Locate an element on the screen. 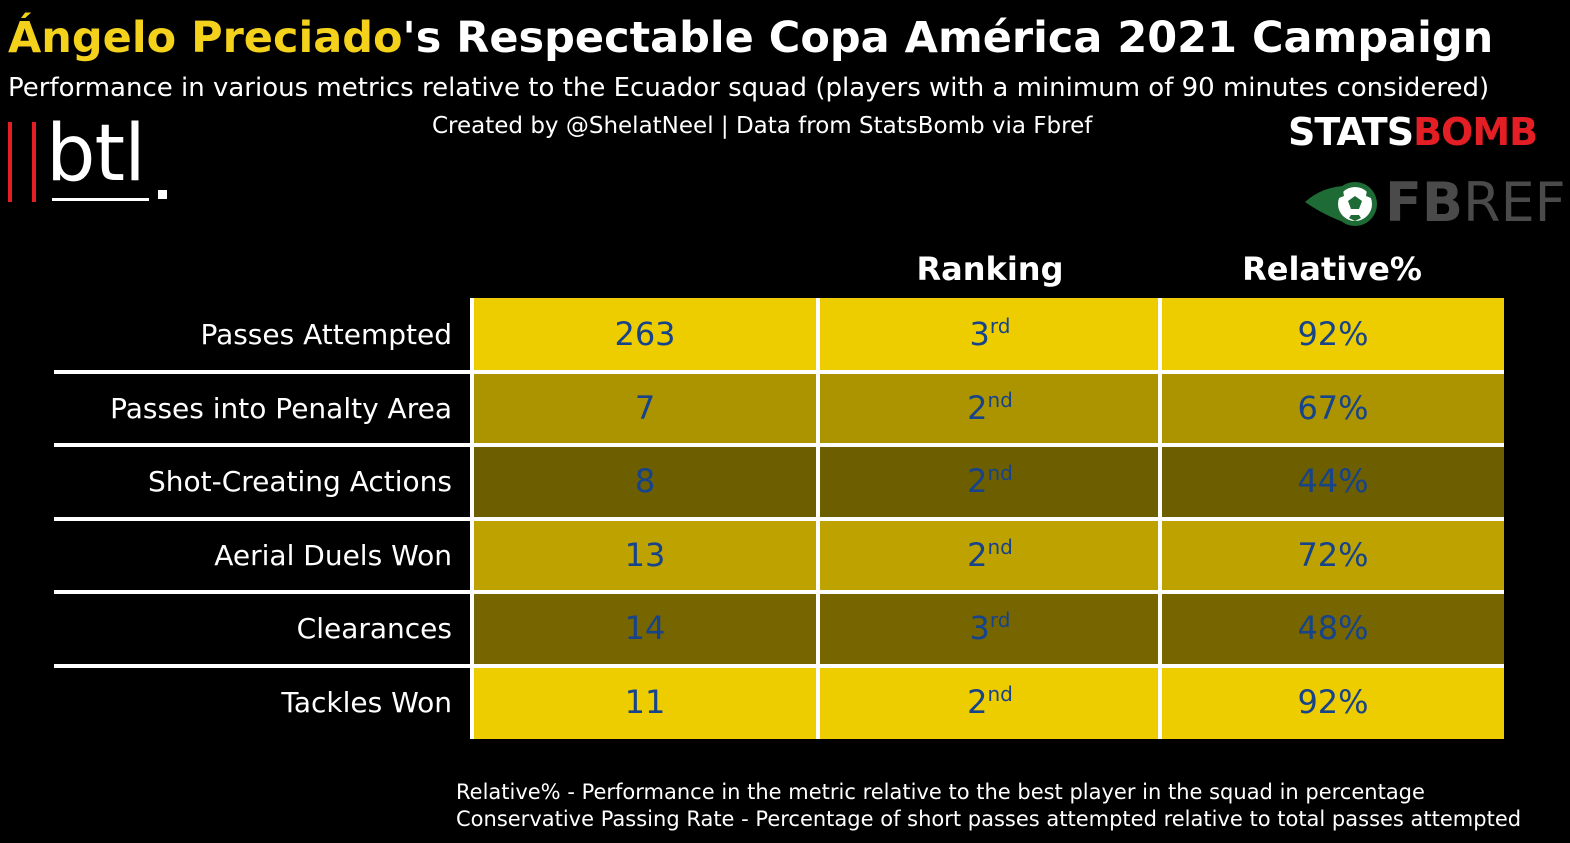 This screenshot has width=1570, height=843. value-cell: 7 is located at coordinates (645, 408).